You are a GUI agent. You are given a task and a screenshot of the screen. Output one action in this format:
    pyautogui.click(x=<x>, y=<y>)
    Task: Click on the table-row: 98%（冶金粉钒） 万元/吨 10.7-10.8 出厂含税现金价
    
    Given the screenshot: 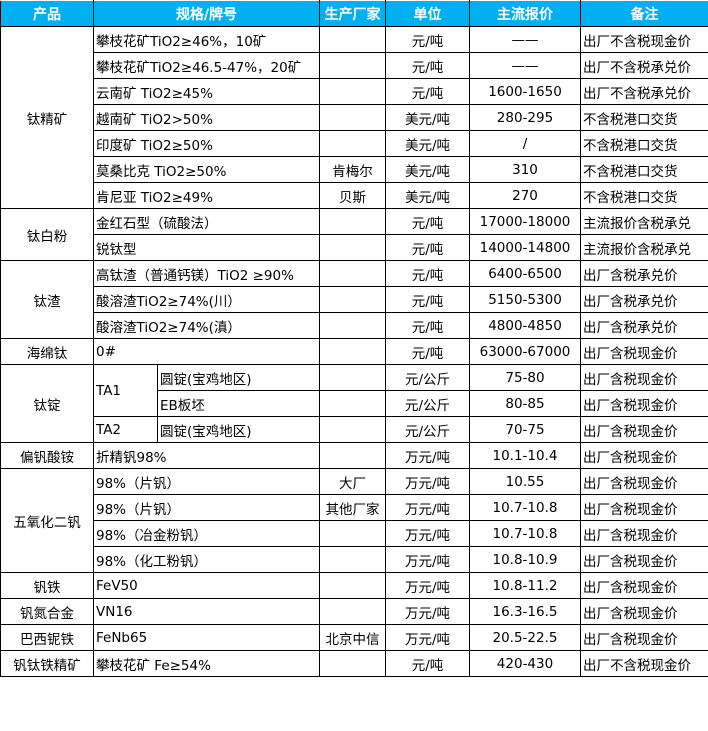 What is the action you would take?
    pyautogui.click(x=354, y=533)
    